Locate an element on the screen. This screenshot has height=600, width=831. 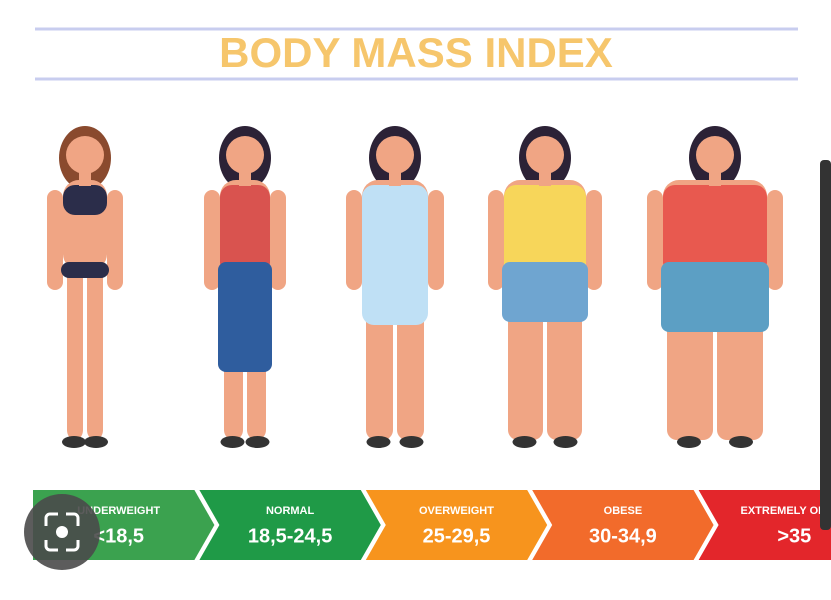
category-range: >35 is located at coordinates (794, 536).